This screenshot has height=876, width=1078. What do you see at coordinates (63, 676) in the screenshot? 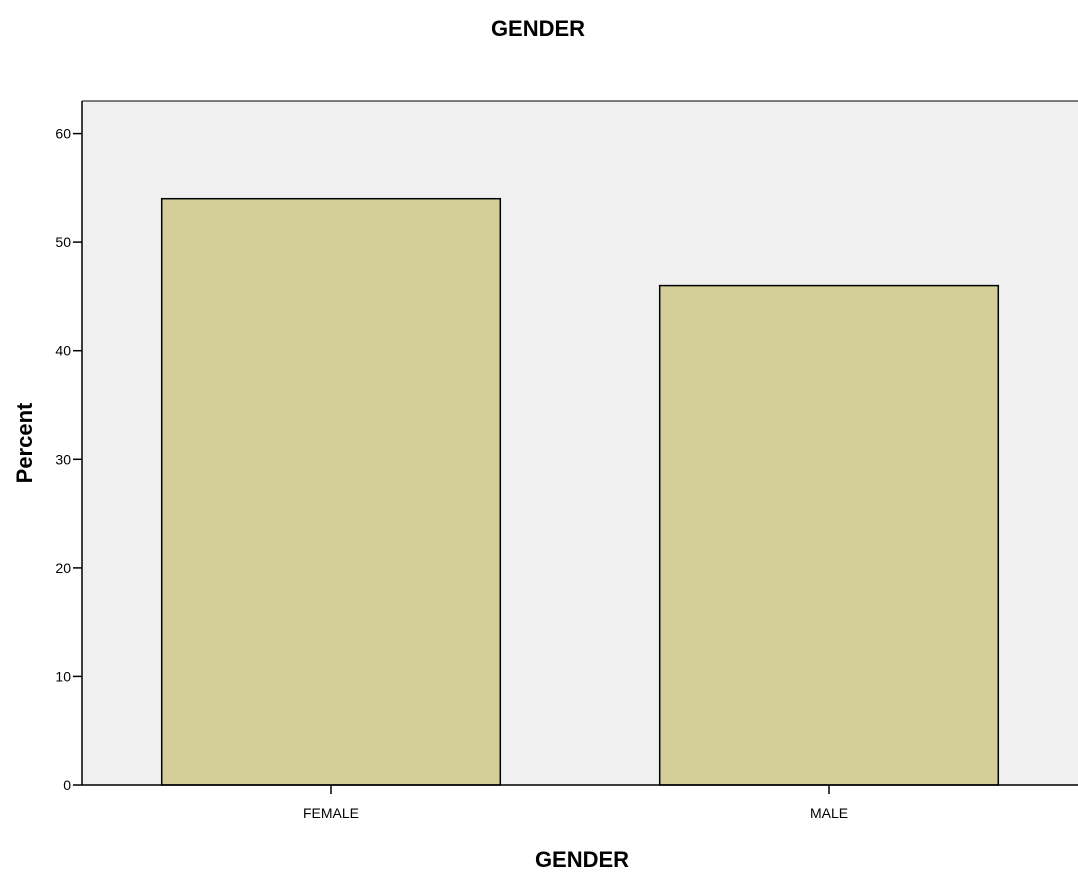
I see `y-tick-label-10: 10` at bounding box center [63, 676].